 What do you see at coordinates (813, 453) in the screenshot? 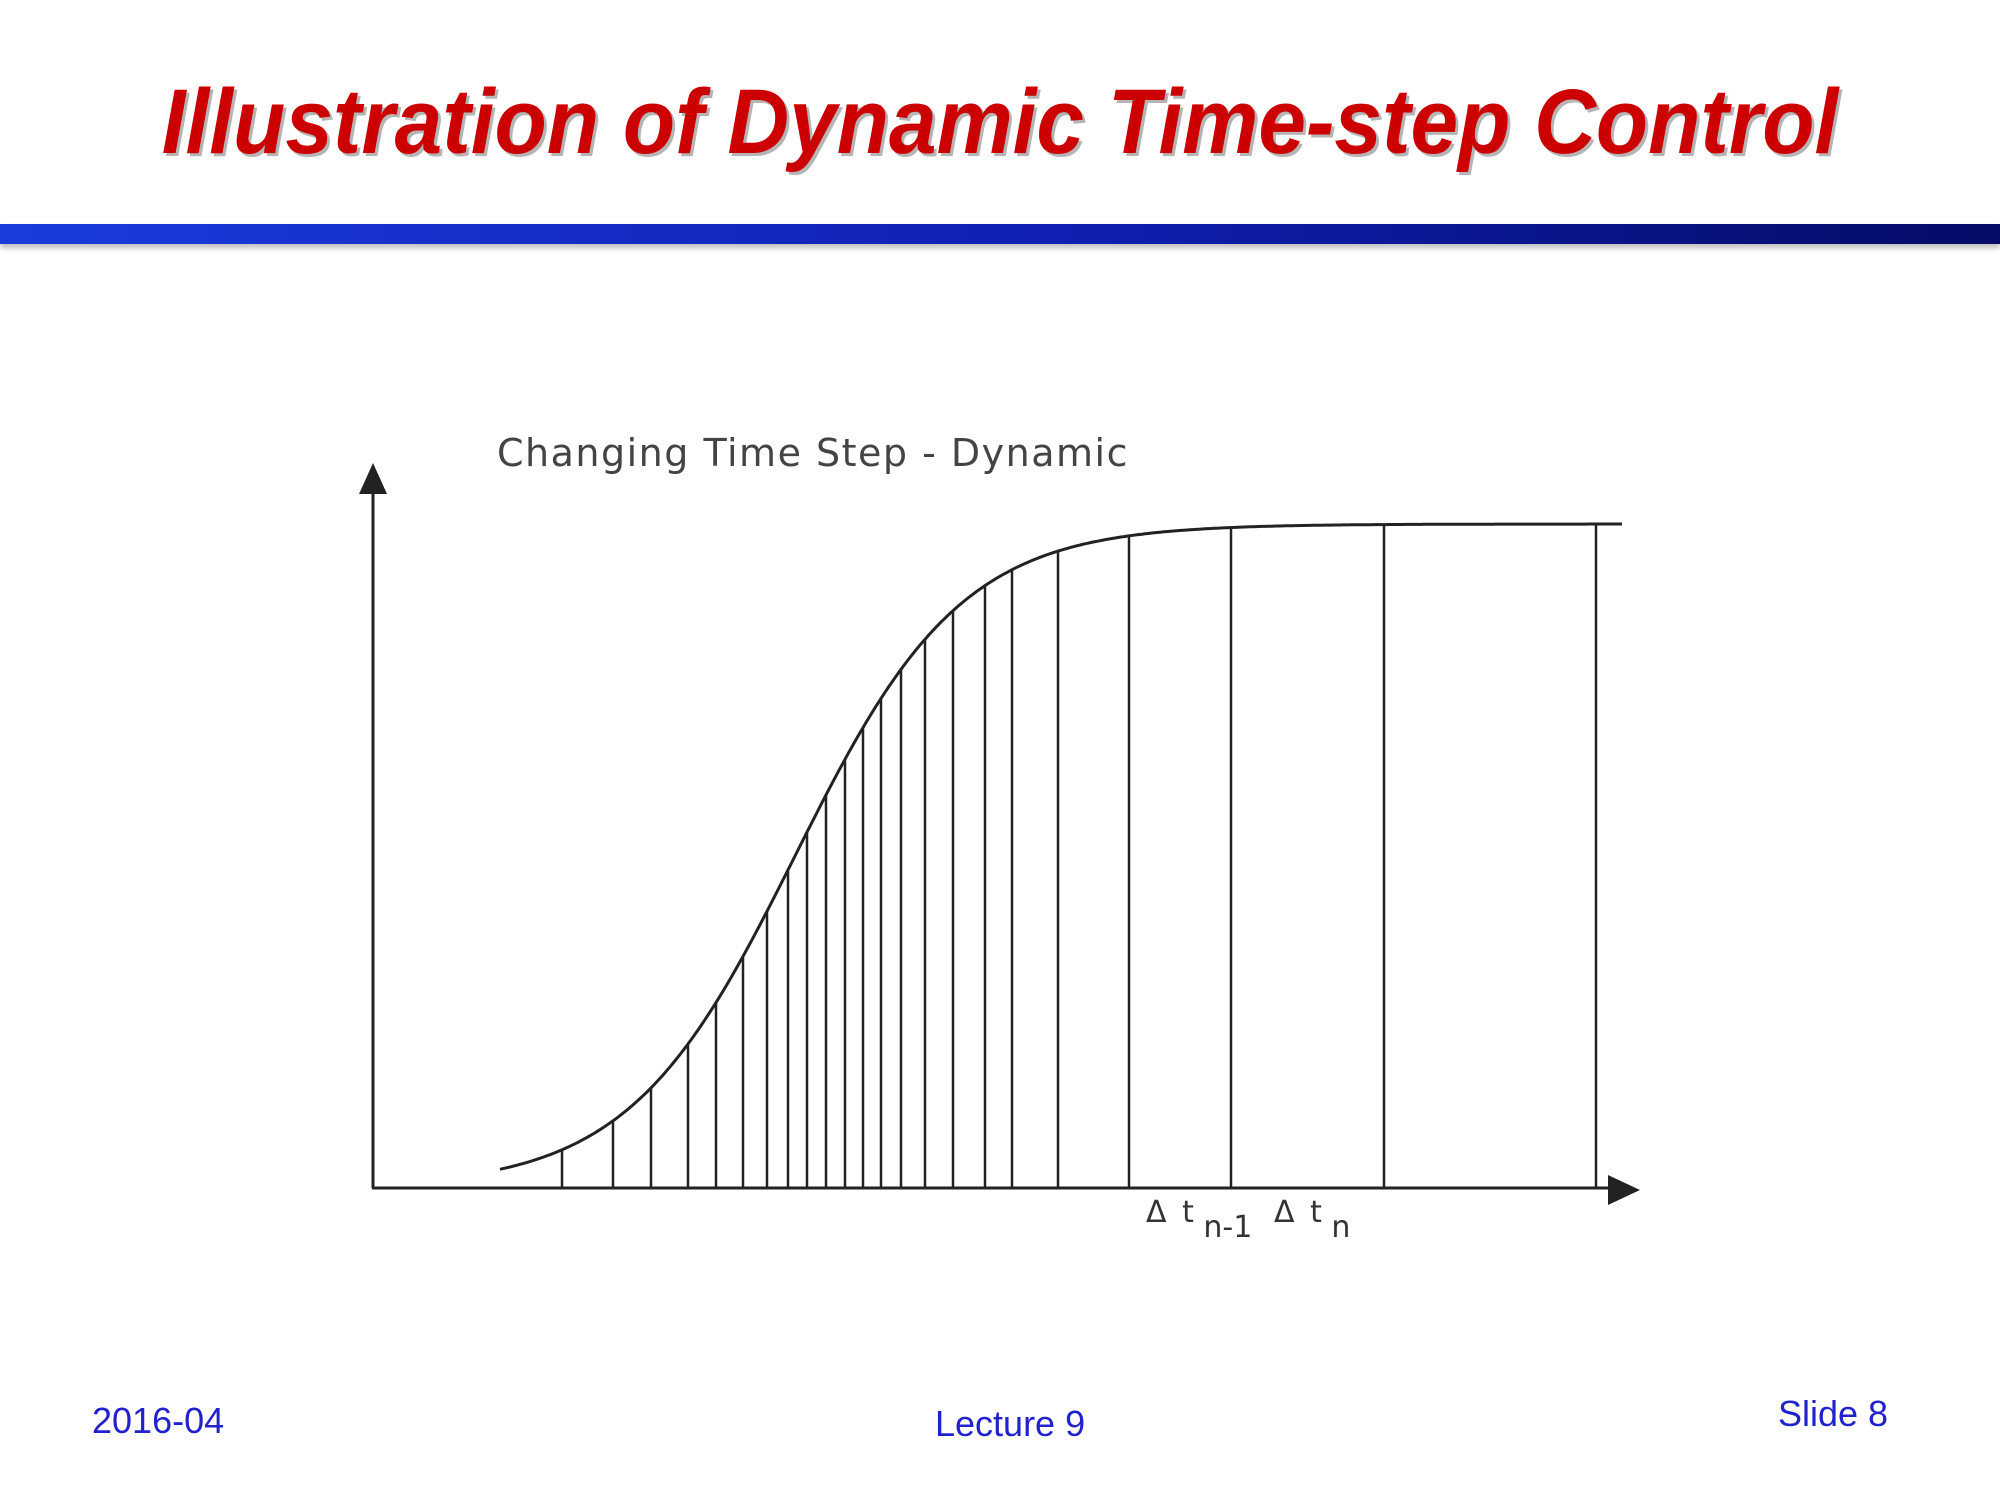
I see `diagram-label: Changing Time Step - Dynamic` at bounding box center [813, 453].